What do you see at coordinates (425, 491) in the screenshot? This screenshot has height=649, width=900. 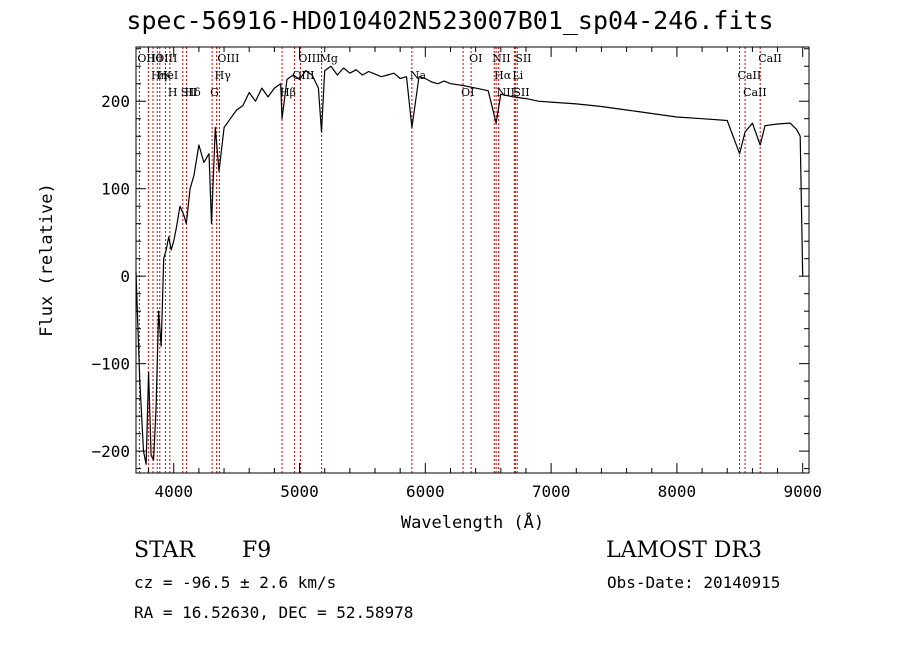 I see `x-tick-label: 6000` at bounding box center [425, 491].